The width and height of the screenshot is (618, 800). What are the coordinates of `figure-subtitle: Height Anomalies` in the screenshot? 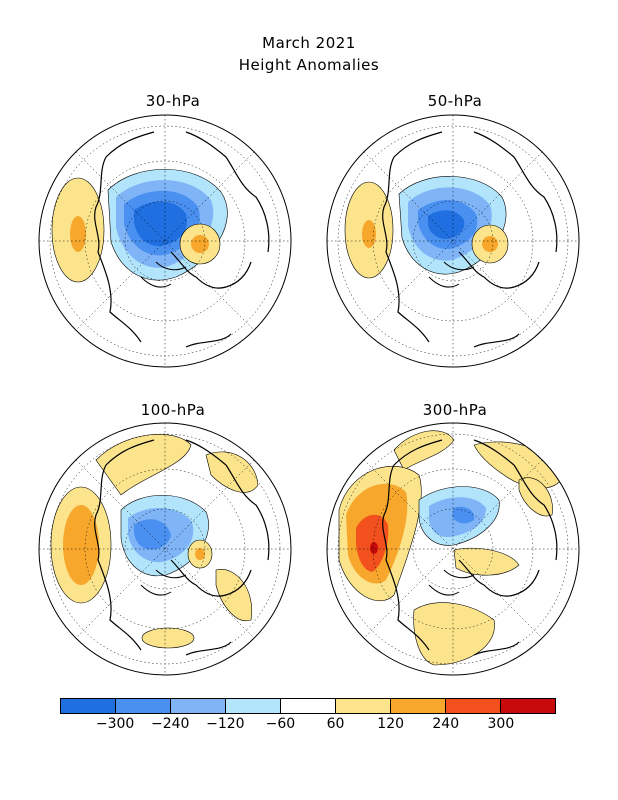 It's located at (309, 65).